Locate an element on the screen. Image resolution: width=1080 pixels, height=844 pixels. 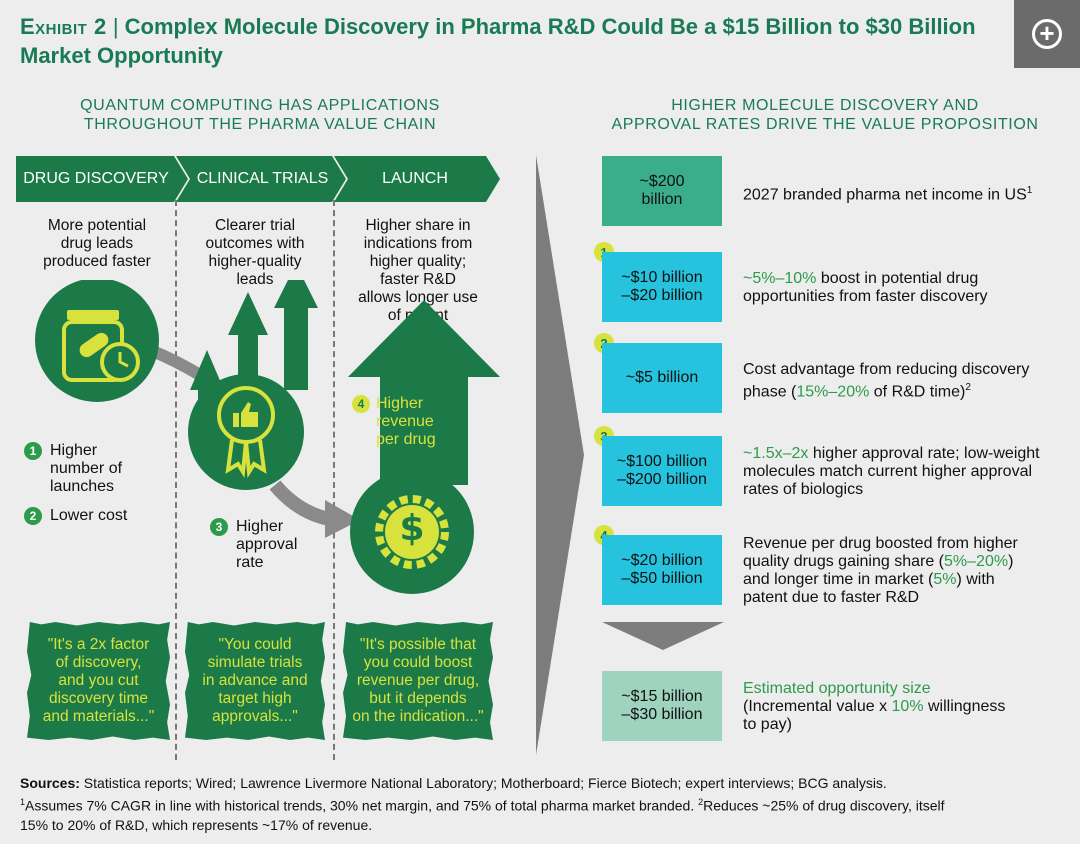
badge-2: 2 is located at coordinates (33, 516).